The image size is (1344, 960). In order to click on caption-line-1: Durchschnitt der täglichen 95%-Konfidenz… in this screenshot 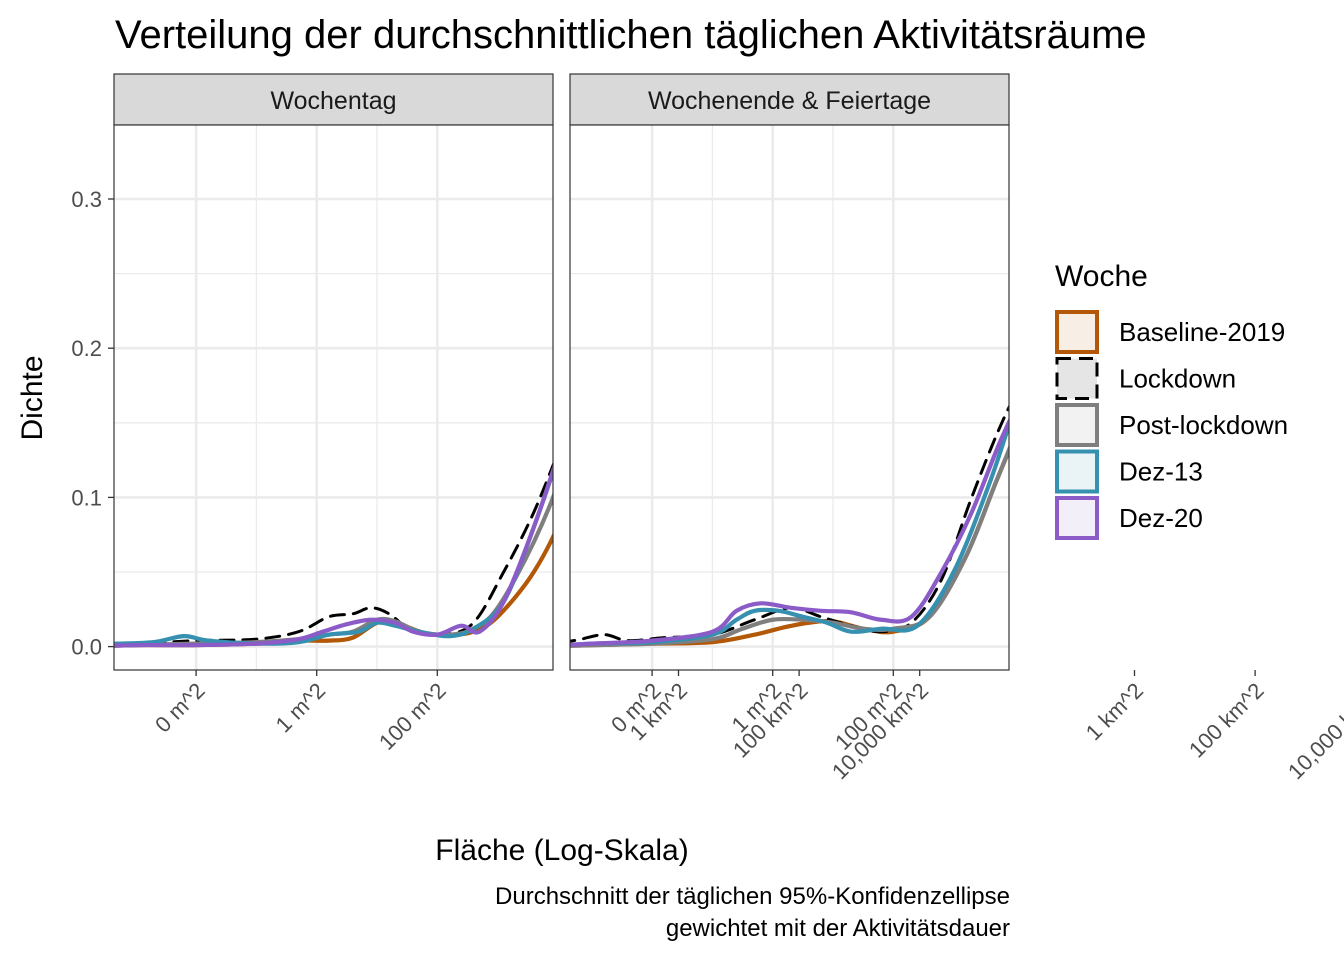, I will do `click(752, 896)`.